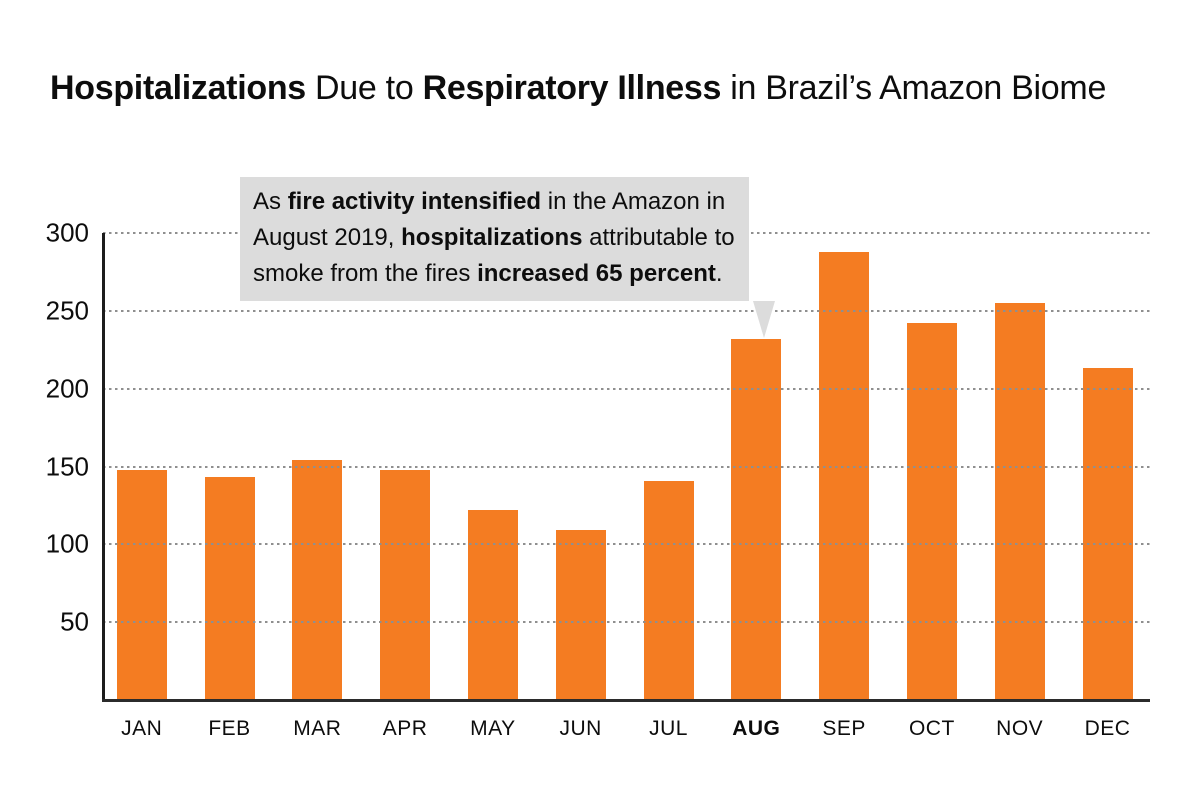 This screenshot has width=1200, height=799. Describe the element at coordinates (1019, 501) in the screenshot. I see `bar-nov` at that location.